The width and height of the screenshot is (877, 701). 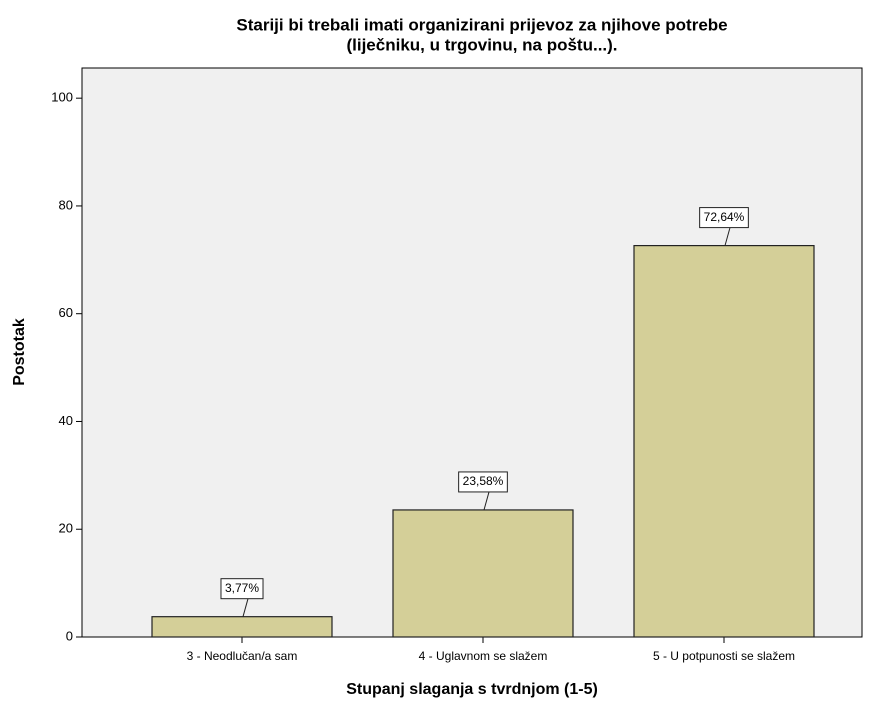 What do you see at coordinates (66, 312) in the screenshot?
I see `y-tick-label: 60` at bounding box center [66, 312].